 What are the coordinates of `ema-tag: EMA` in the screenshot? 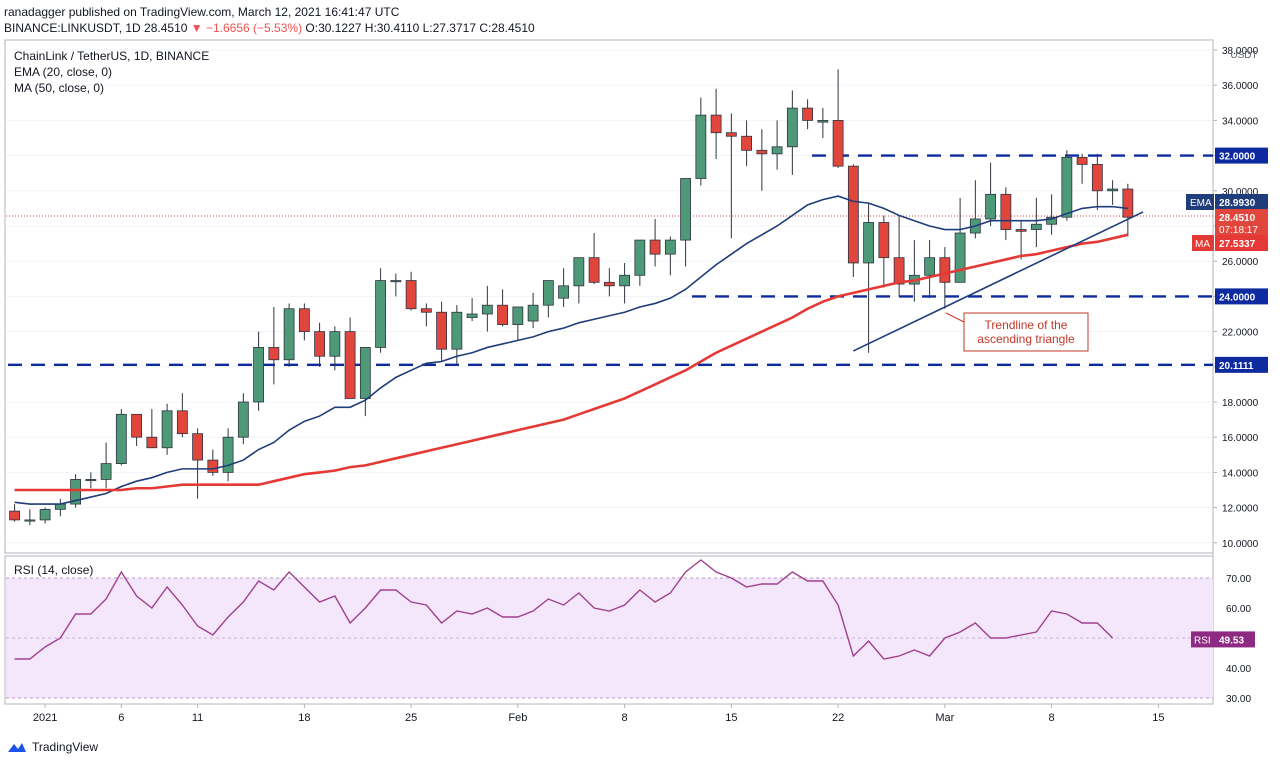 It's located at (1201, 203).